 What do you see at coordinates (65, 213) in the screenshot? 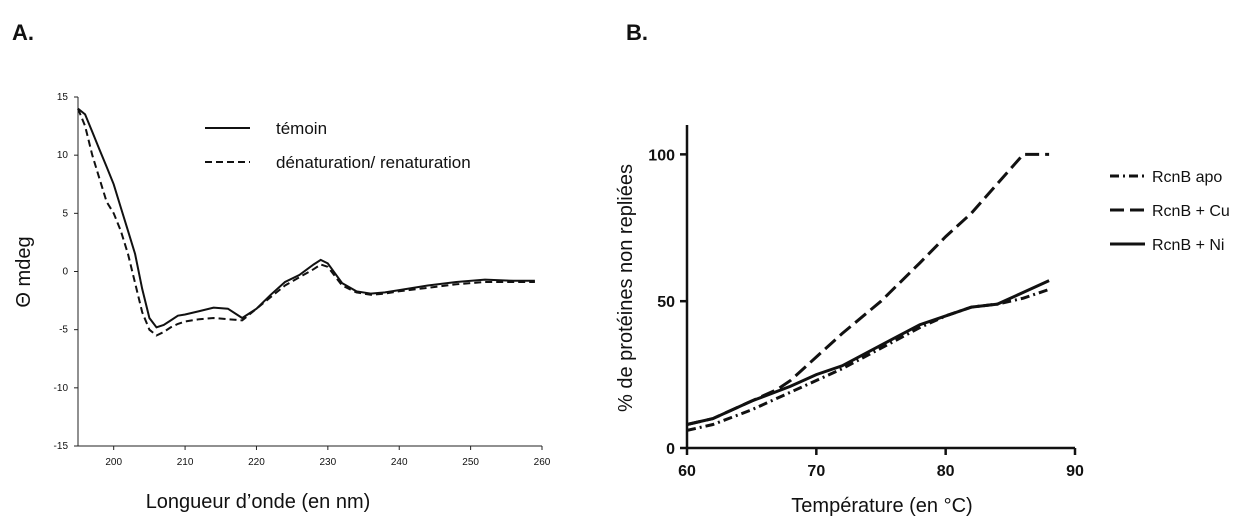
I see `y-tick-label: 5` at bounding box center [65, 213].